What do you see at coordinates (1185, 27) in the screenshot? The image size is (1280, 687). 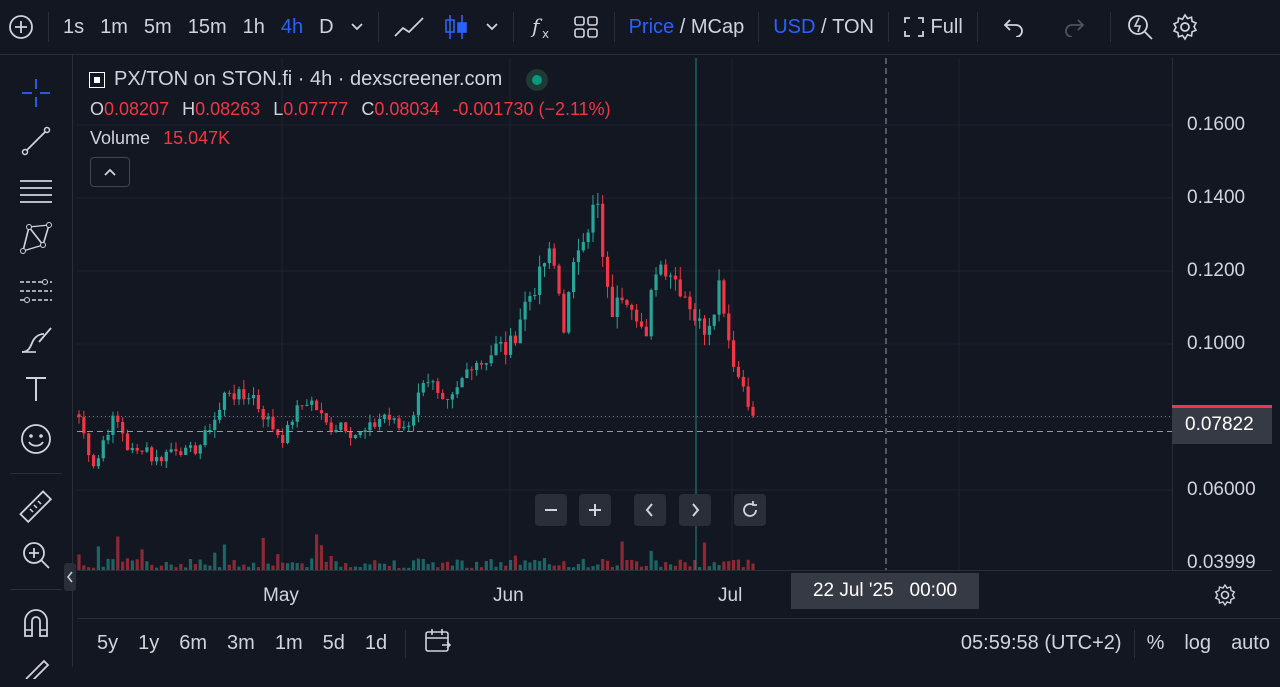 I see `settings-button` at bounding box center [1185, 27].